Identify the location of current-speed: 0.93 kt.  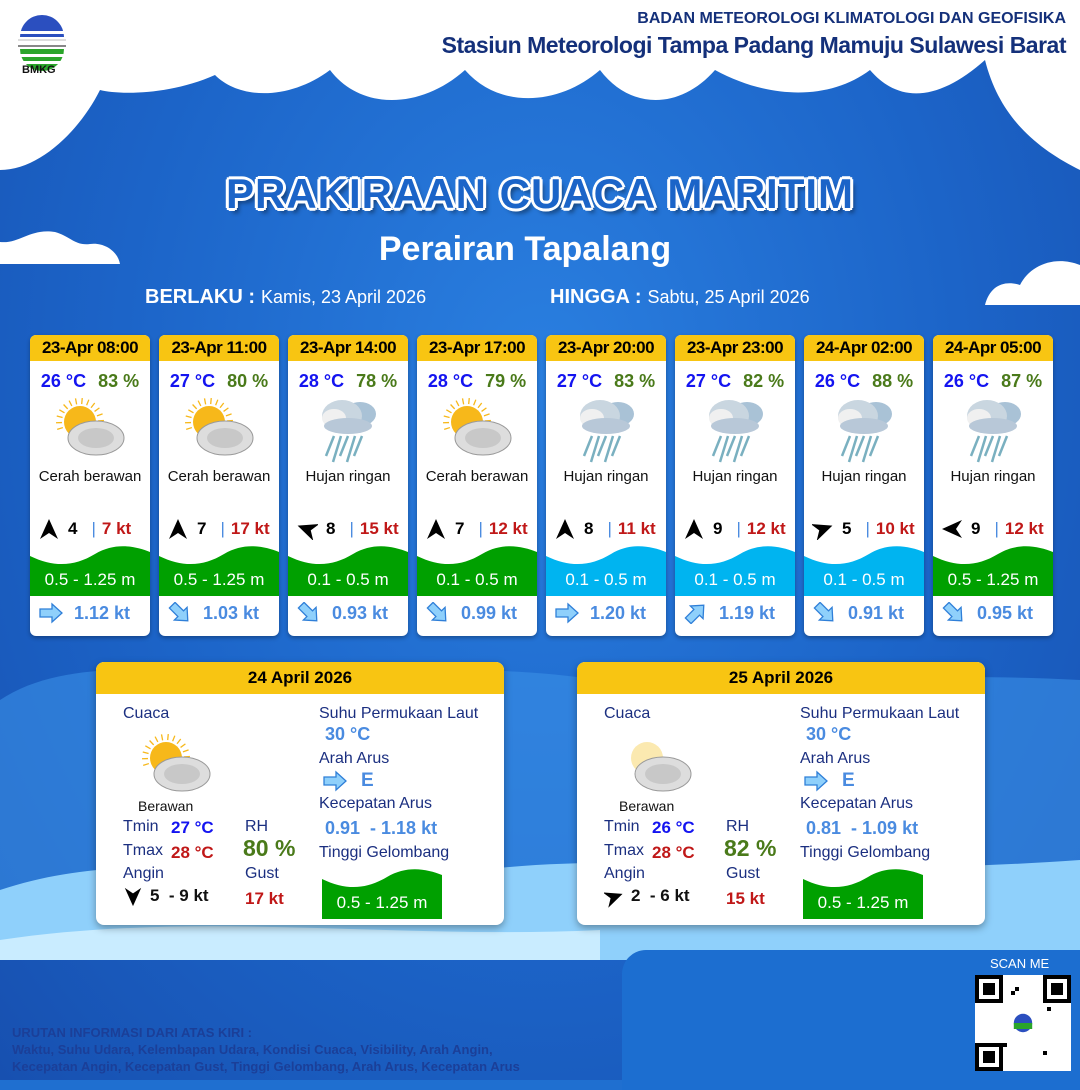
(360, 613).